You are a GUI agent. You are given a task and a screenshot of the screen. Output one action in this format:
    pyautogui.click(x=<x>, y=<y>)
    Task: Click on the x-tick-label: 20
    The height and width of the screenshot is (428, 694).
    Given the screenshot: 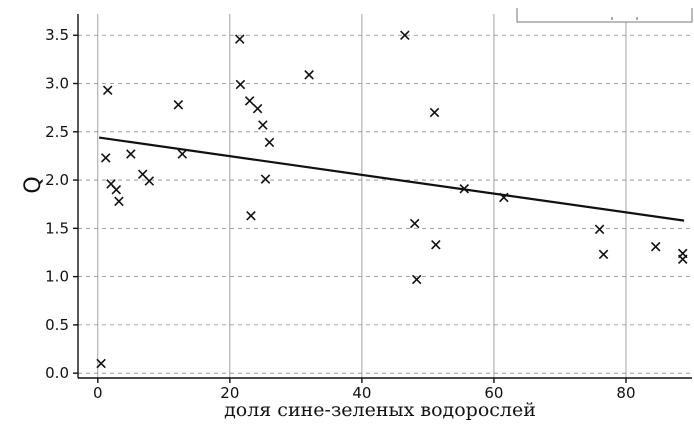 What is the action you would take?
    pyautogui.click(x=229, y=393)
    